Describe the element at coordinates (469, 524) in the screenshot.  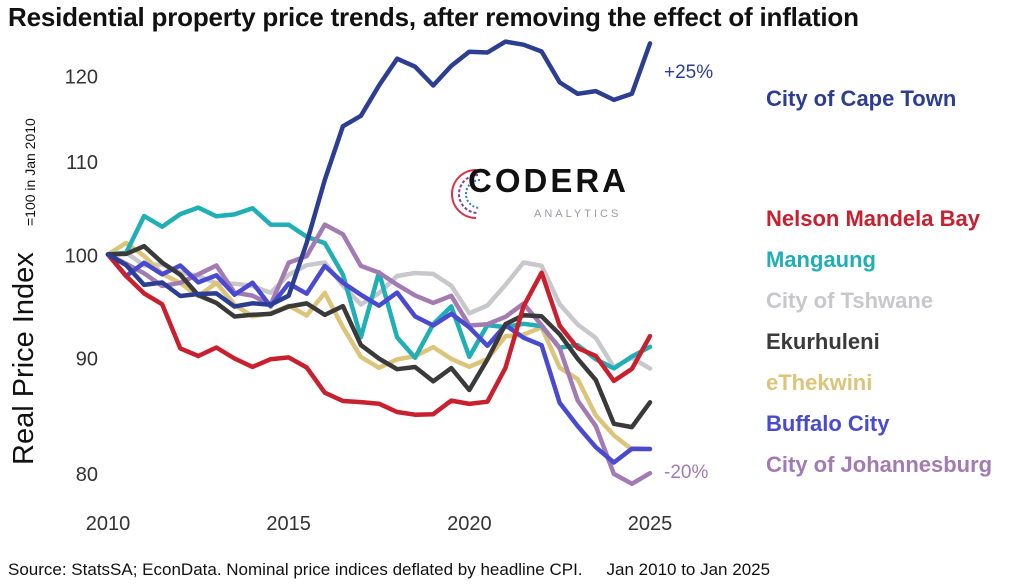
I see `x-tick-label: 2020` at that location.